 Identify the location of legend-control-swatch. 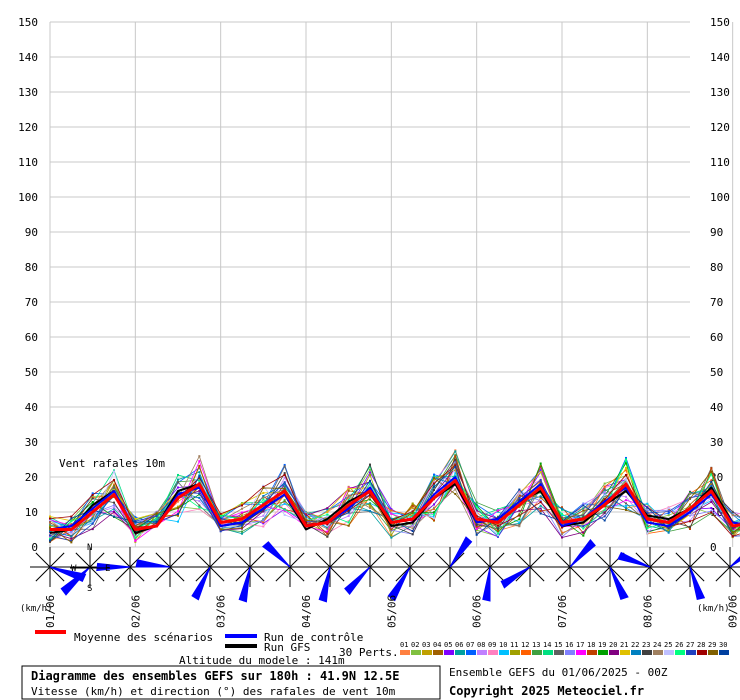
(241, 636).